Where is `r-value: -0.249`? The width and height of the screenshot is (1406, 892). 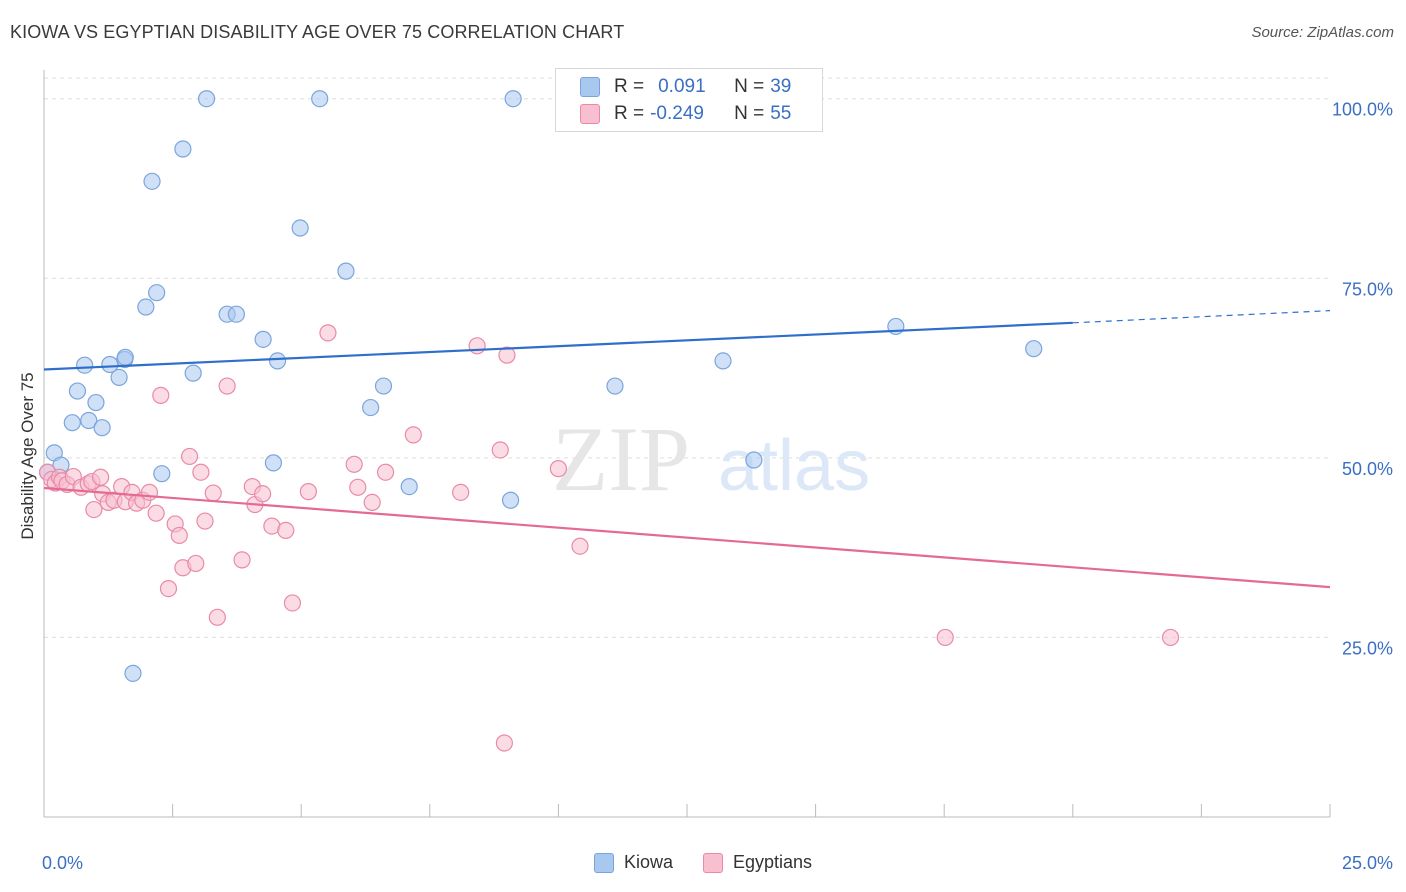 r-value: -0.249 is located at coordinates (677, 113).